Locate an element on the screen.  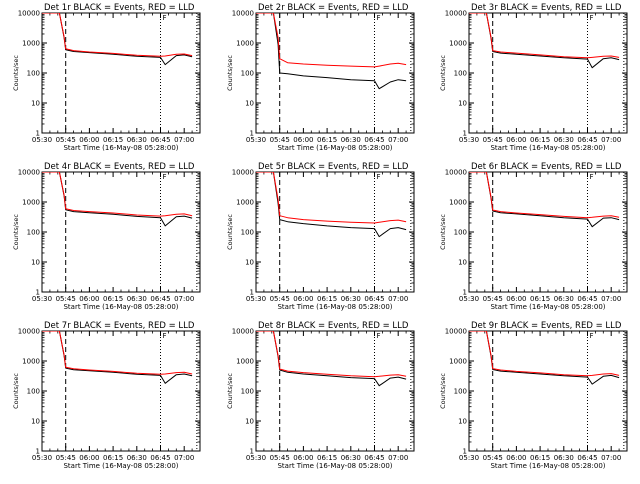
series-line-events is located at coordinates (331, 51).